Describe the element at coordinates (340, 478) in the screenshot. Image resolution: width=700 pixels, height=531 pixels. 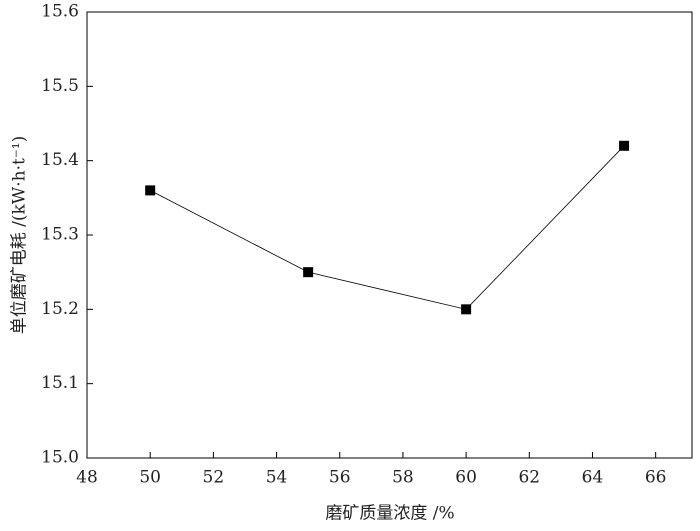
I see `x-tick-label: 56` at that location.